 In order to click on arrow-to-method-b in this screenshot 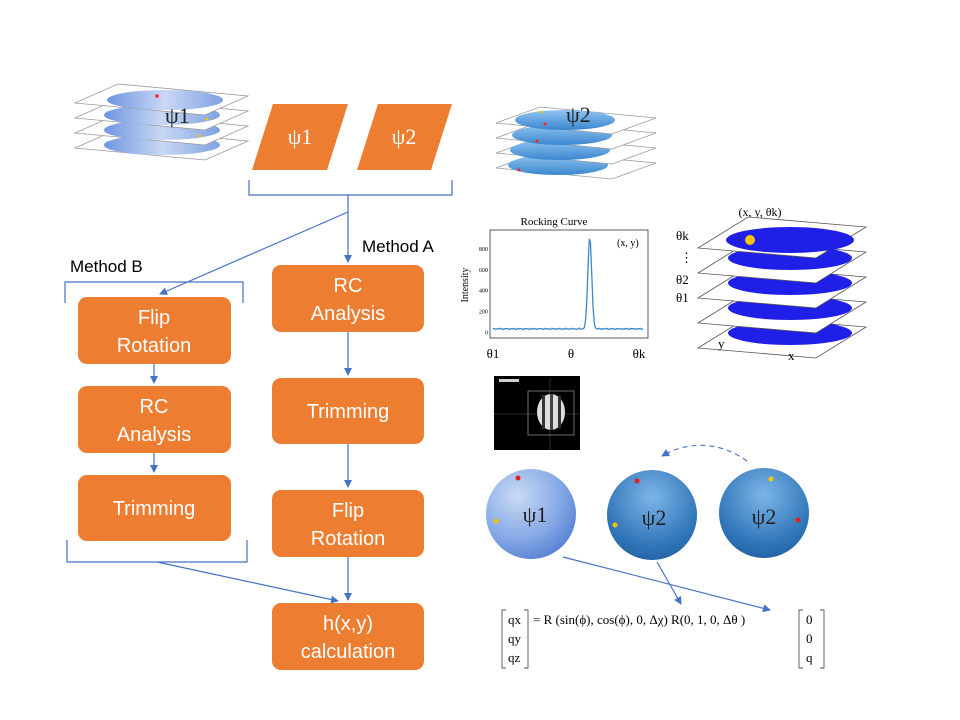, I will do `click(254, 253)`.